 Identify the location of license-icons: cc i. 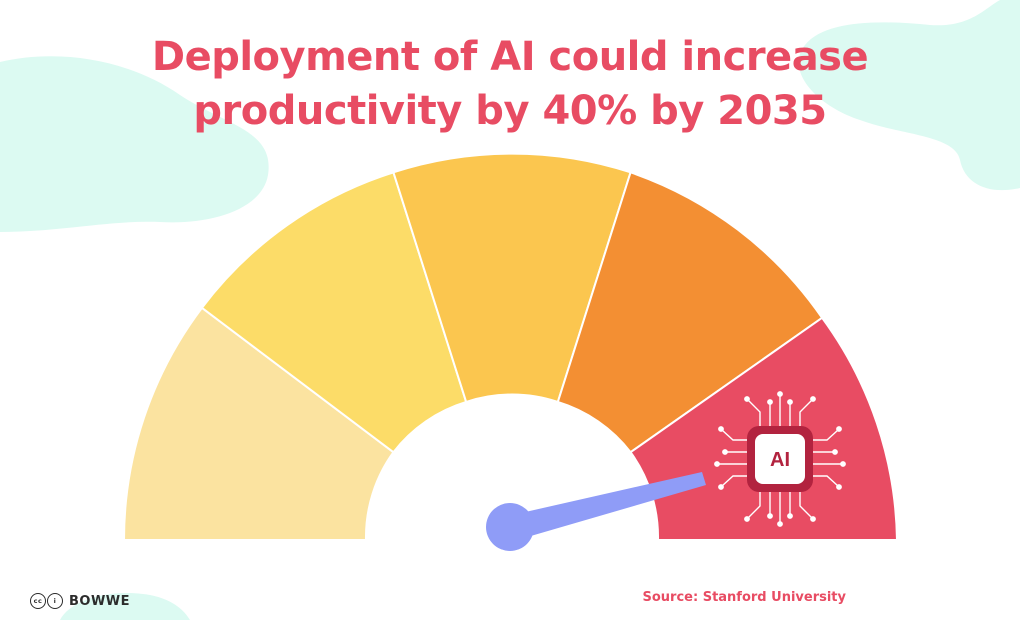
(46, 601).